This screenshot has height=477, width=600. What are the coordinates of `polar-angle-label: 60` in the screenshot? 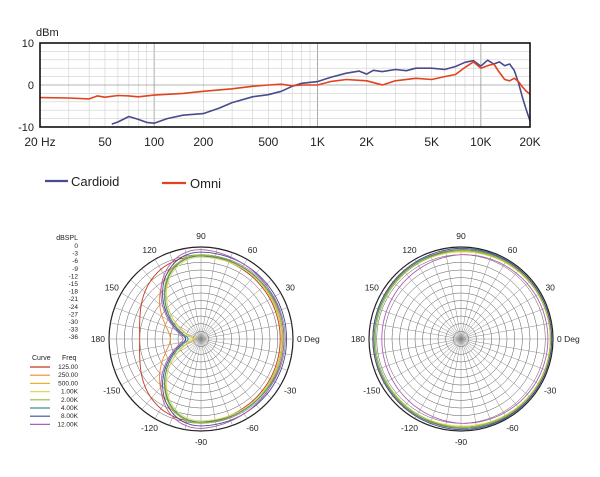 It's located at (513, 250).